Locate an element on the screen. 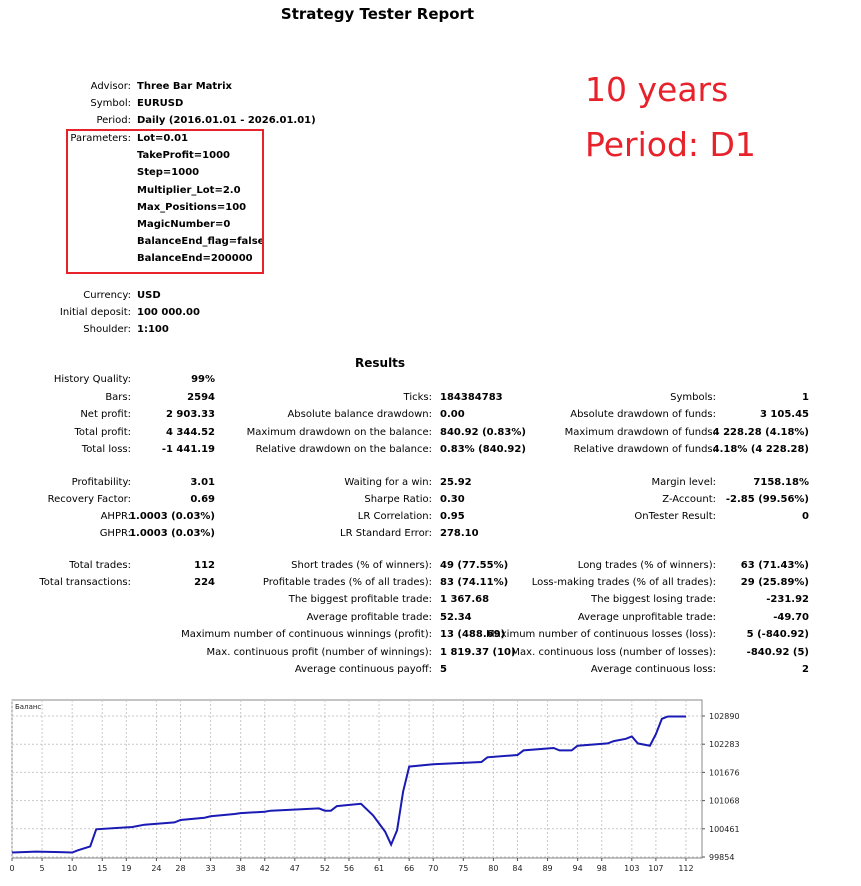  results-col1-label-7: AHPR: is located at coordinates (115, 516).